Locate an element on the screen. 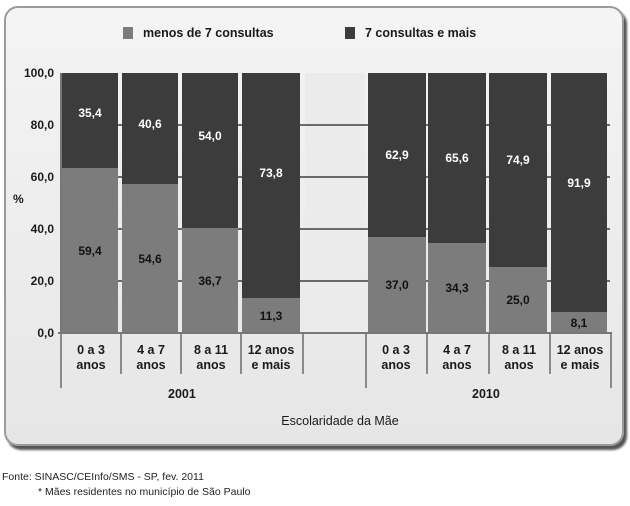 This screenshot has width=630, height=506. legend: menos de 7 consultas 7 consultas e mais is located at coordinates (315, 34).